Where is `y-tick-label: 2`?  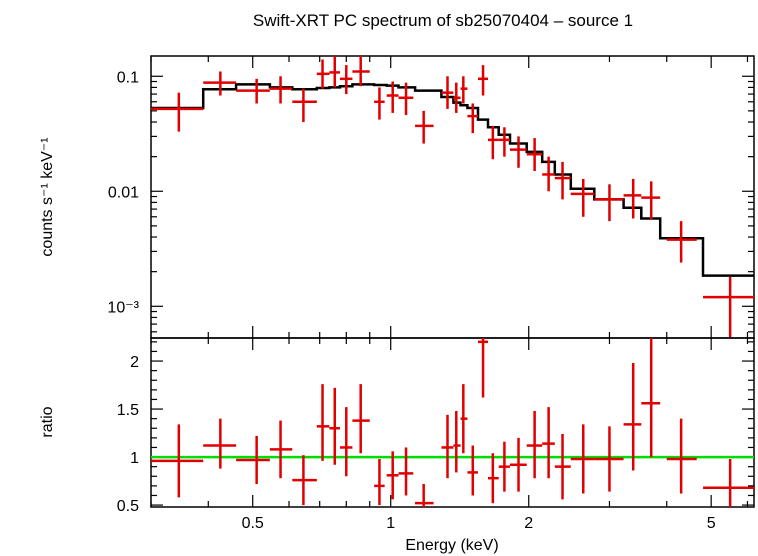
y-tick-label: 2 is located at coordinates (134, 362).